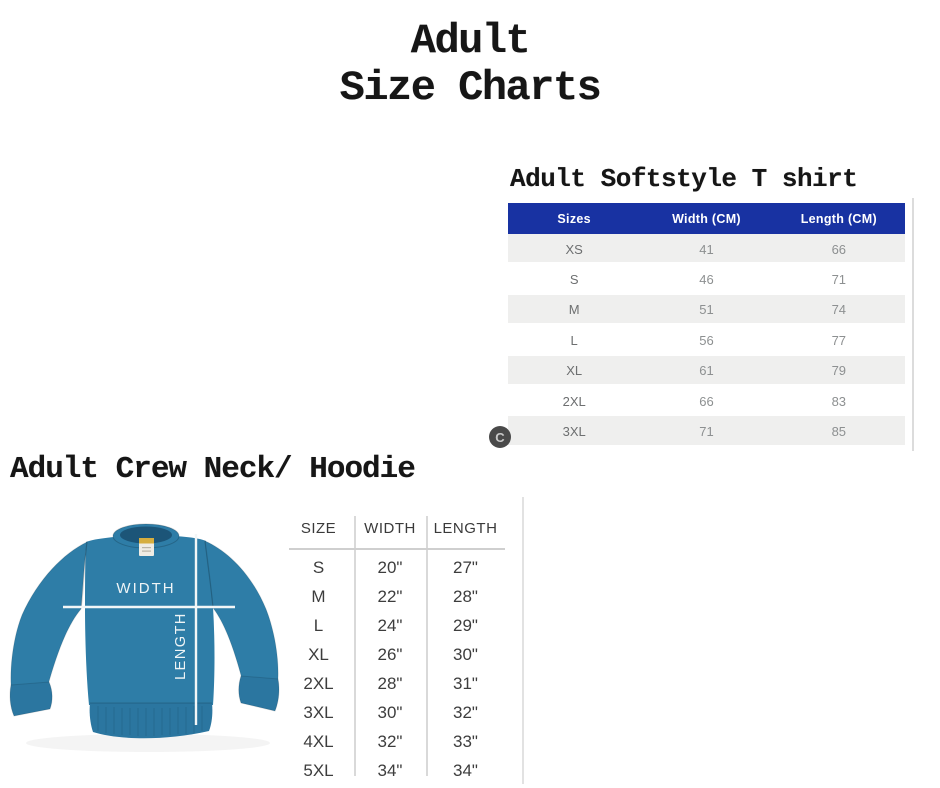 Image resolution: width=940 pixels, height=788 pixels. I want to click on sweatshirt-image: WIDTH LENGTH, so click(144, 637).